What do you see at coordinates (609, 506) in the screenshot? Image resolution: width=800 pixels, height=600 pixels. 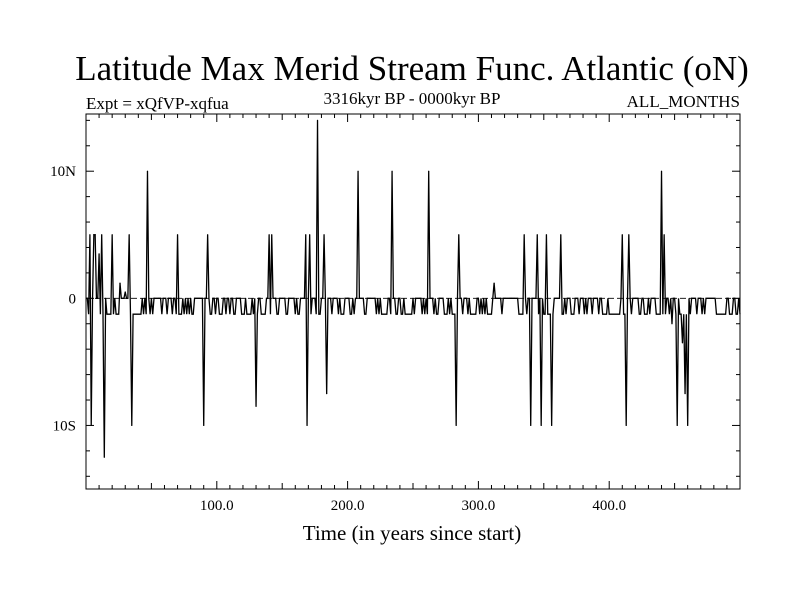 I see `x-tick-label: 400.0` at bounding box center [609, 506].